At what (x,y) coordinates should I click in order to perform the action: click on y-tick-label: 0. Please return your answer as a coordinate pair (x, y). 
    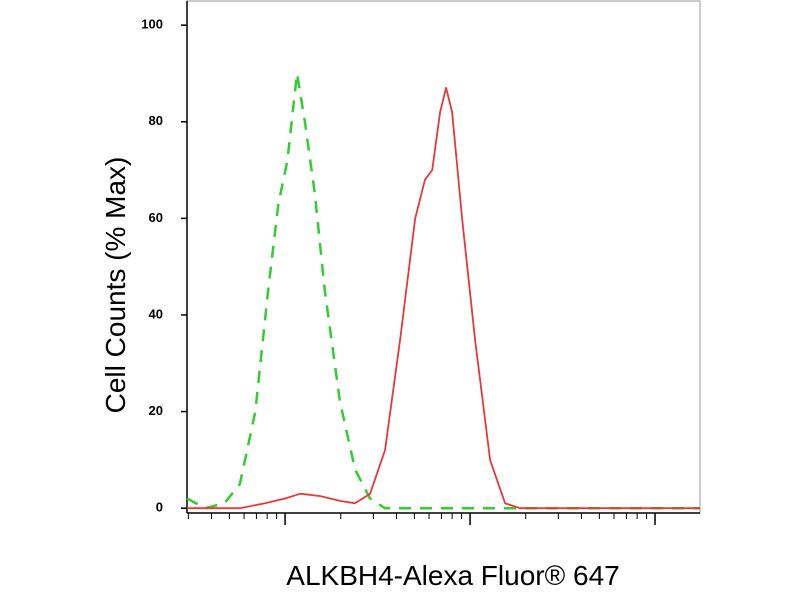
    Looking at the image, I should click on (159, 507).